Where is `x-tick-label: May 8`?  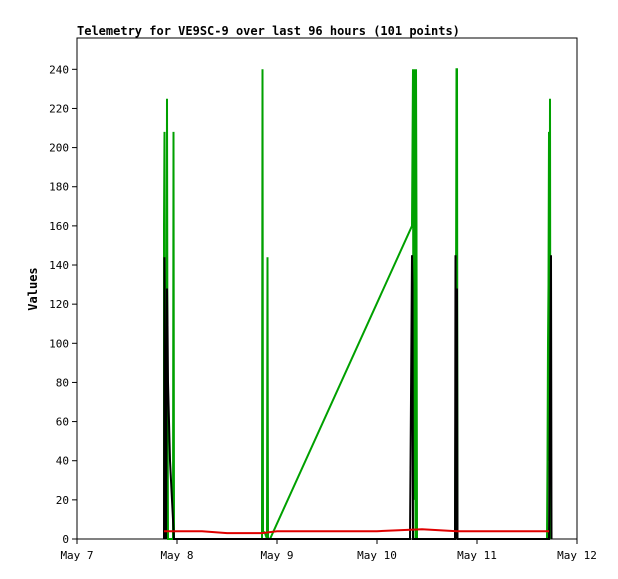
x-tick-label: May 8 is located at coordinates (176, 555).